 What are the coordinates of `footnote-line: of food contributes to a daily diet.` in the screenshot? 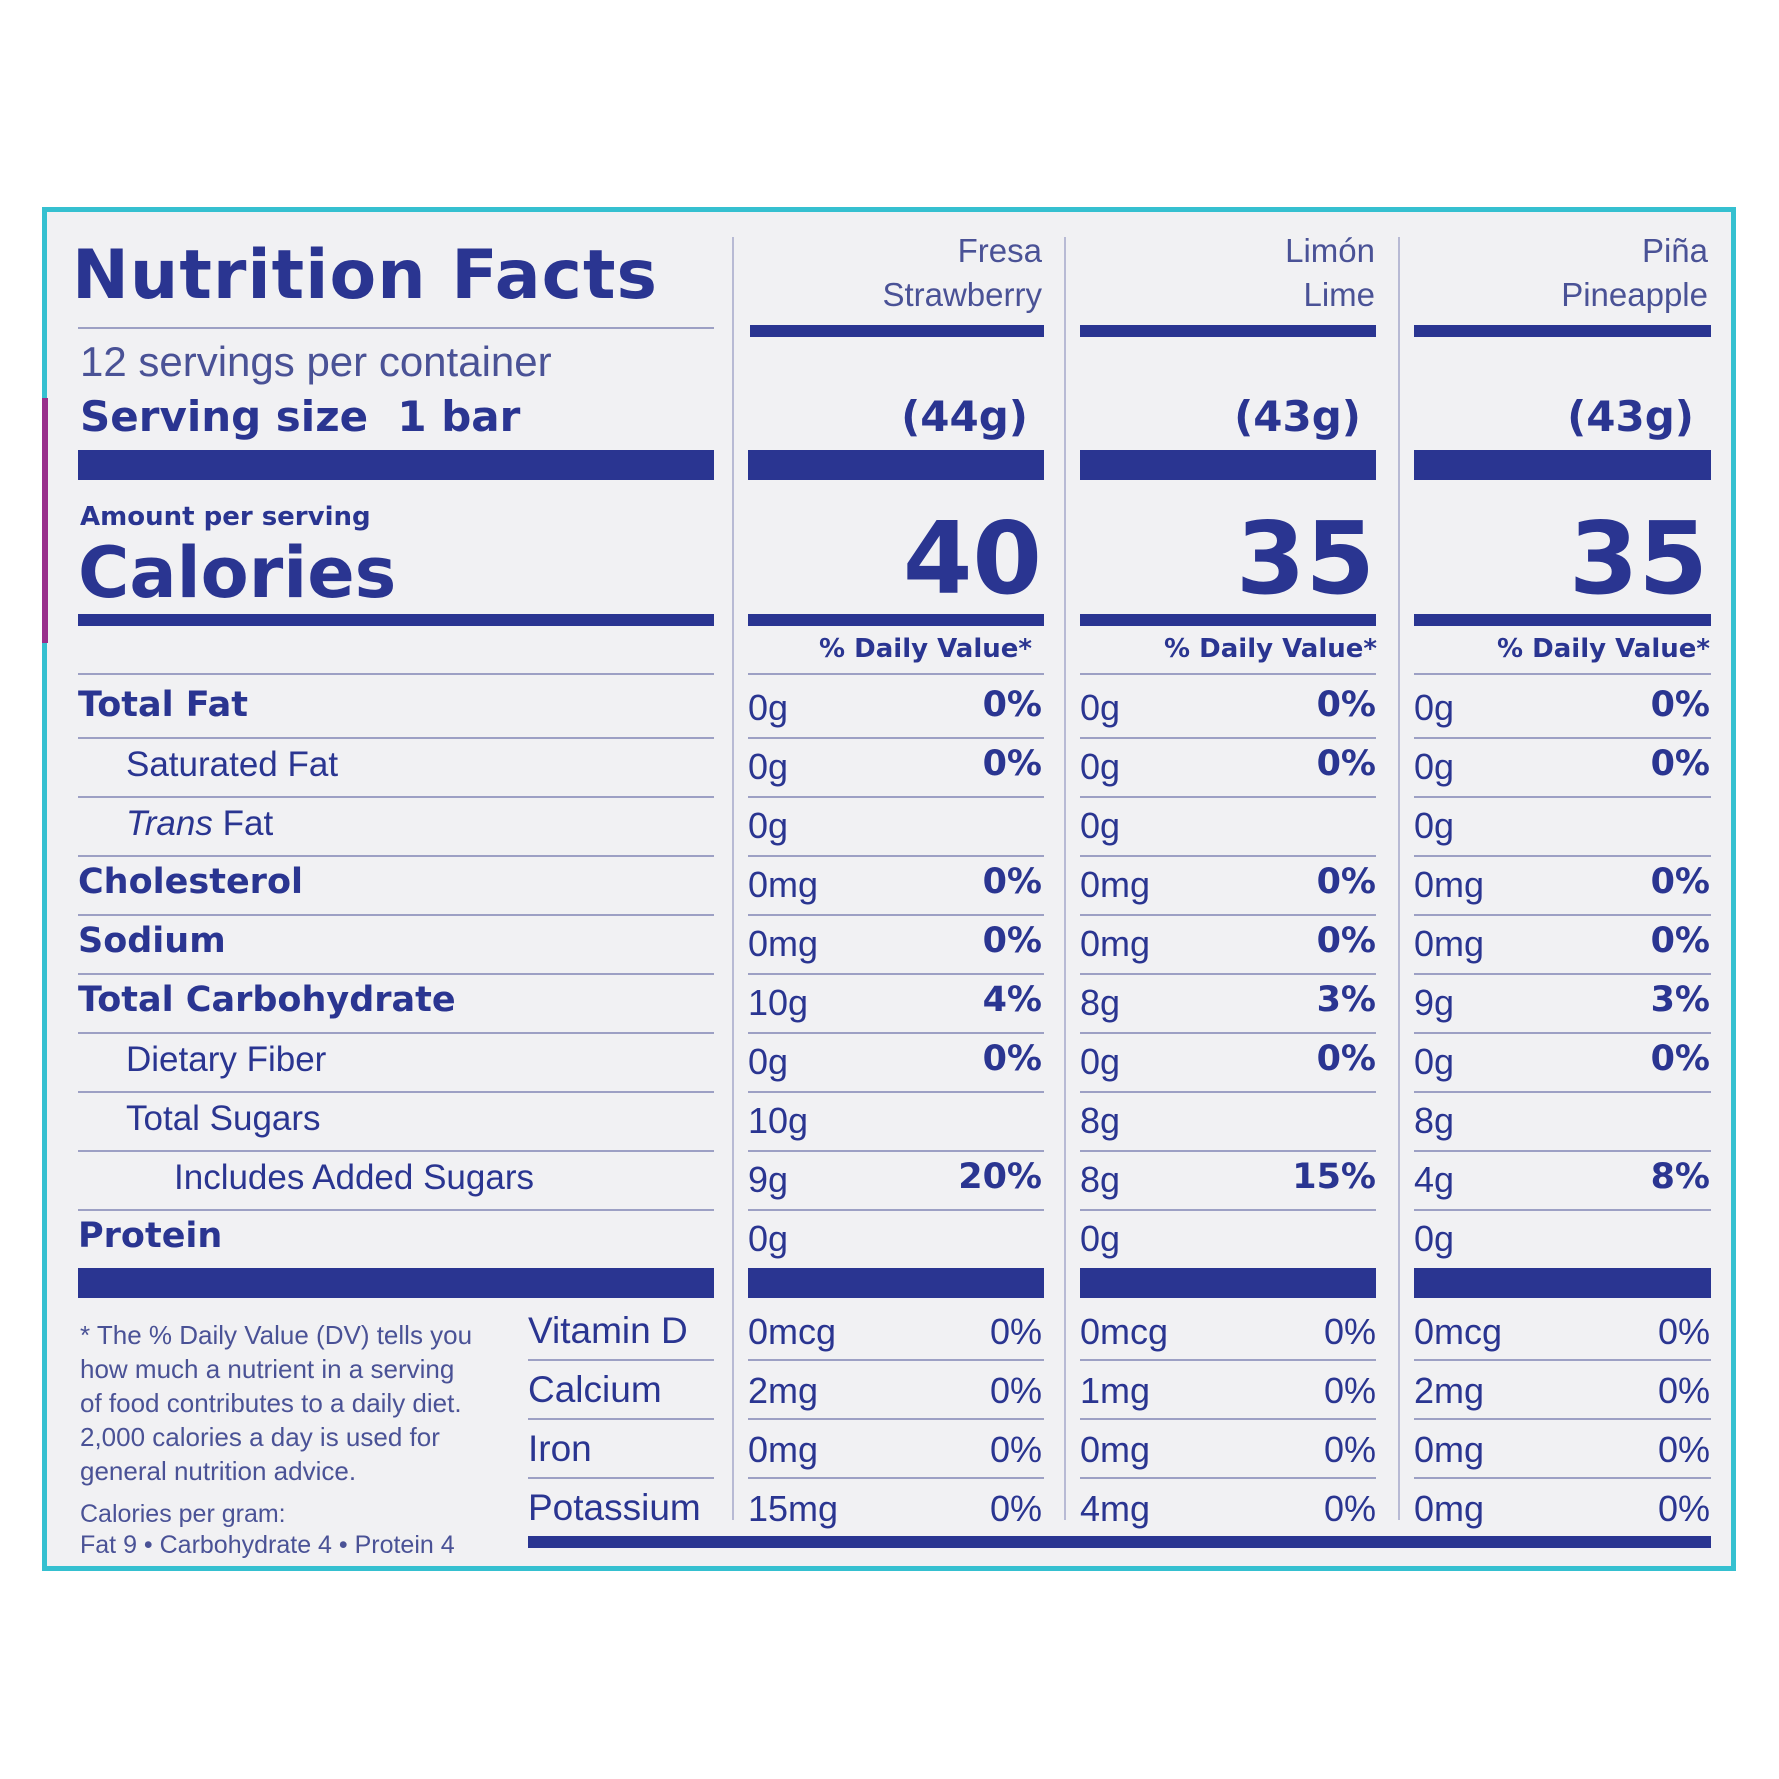 It's located at (271, 1403).